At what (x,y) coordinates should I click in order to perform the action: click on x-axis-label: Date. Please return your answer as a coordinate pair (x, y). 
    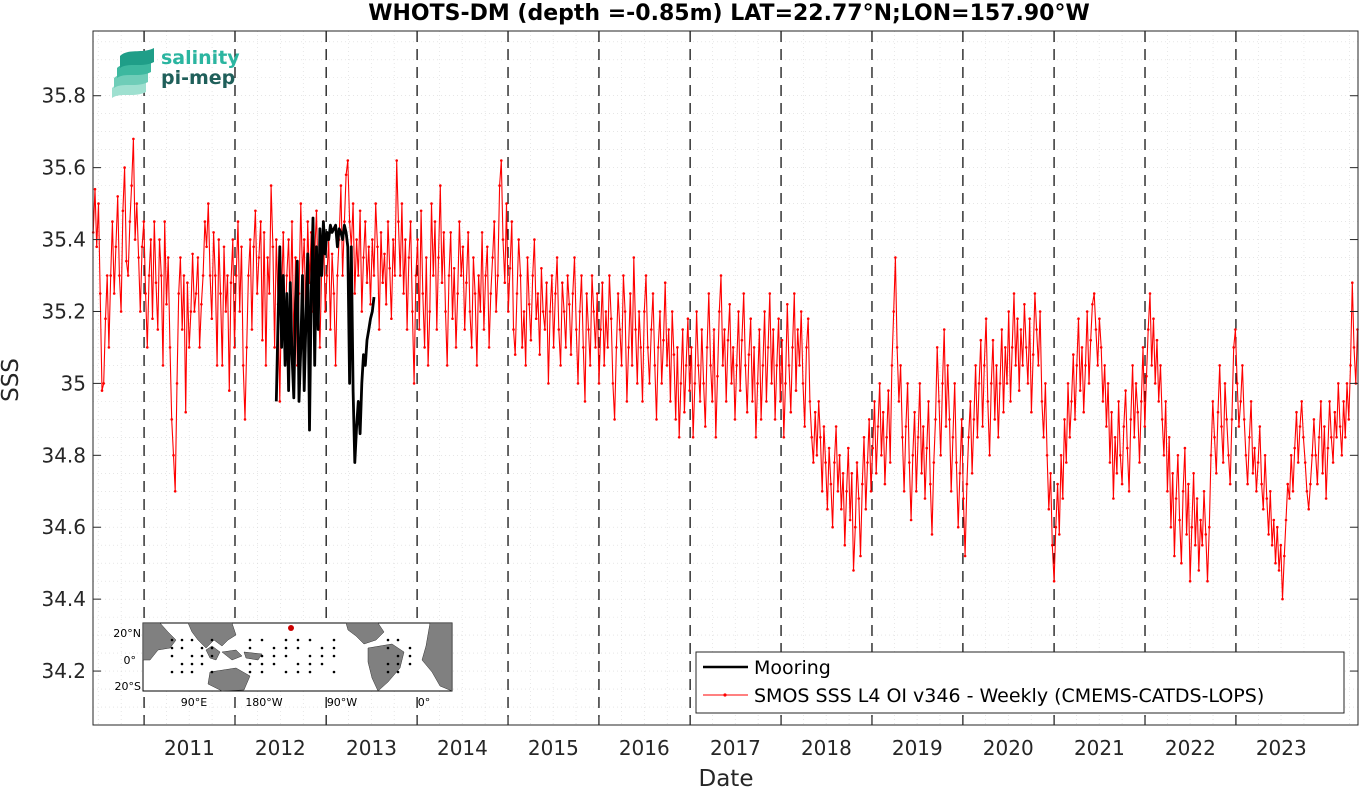
    Looking at the image, I should click on (726, 778).